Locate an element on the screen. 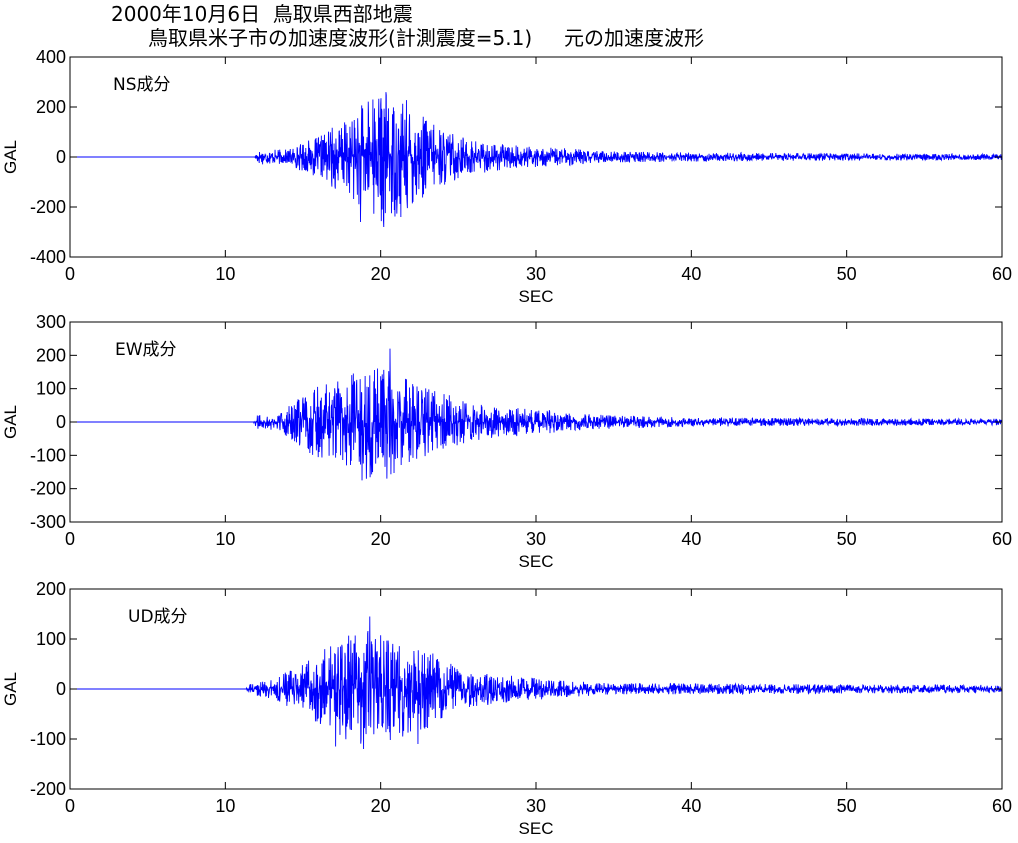 This screenshot has height=843, width=1018. ew-y-tick-label: 0 is located at coordinates (61, 422).